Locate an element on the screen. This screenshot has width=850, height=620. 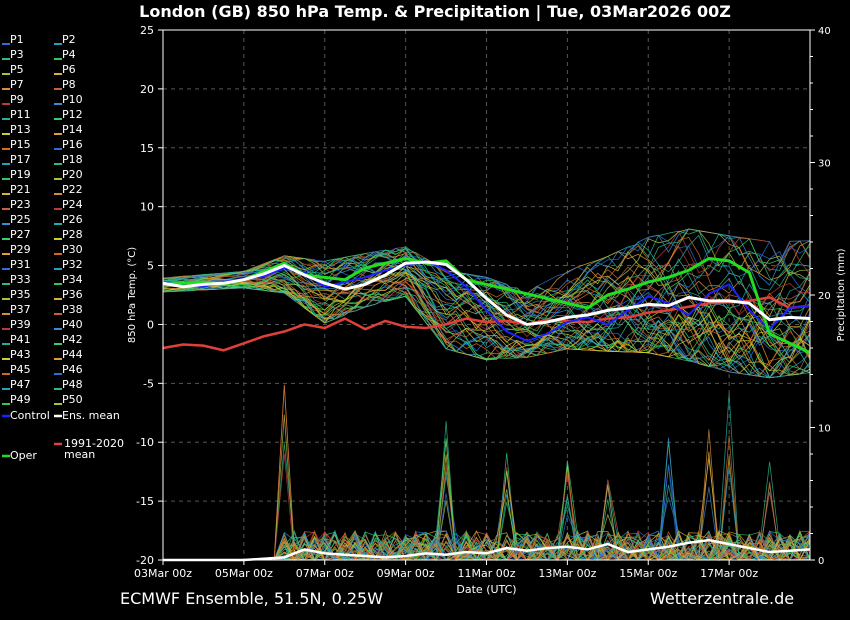
legend-label: P24 is located at coordinates (72, 204).